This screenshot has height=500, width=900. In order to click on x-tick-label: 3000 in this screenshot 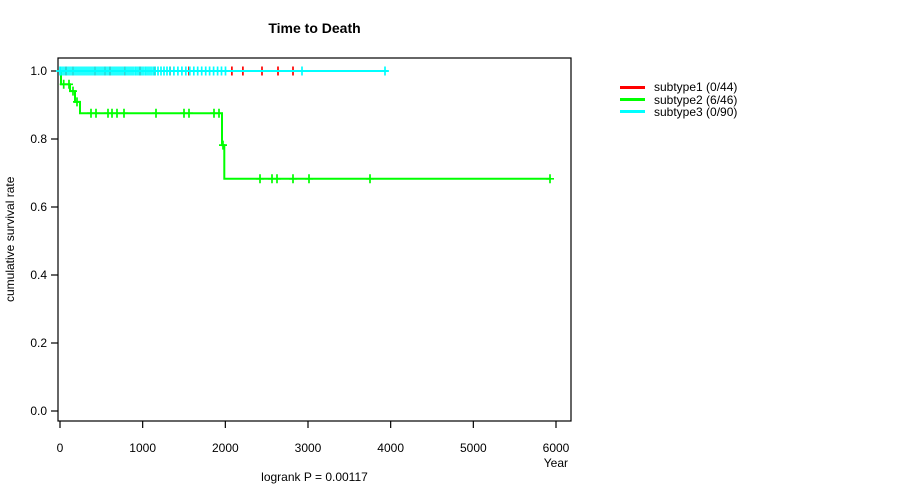, I will do `click(308, 448)`.